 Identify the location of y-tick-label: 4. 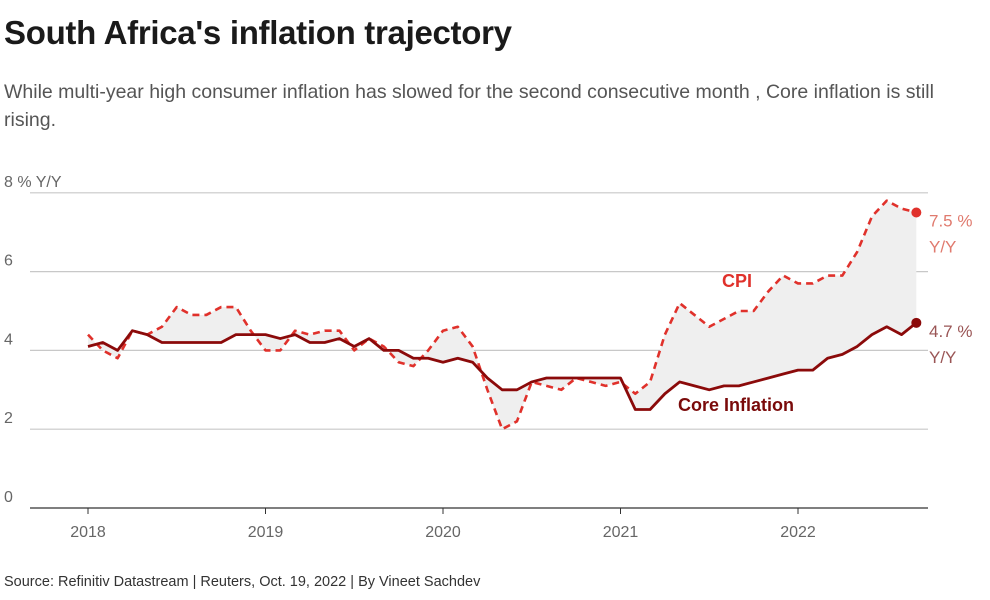
(8, 339).